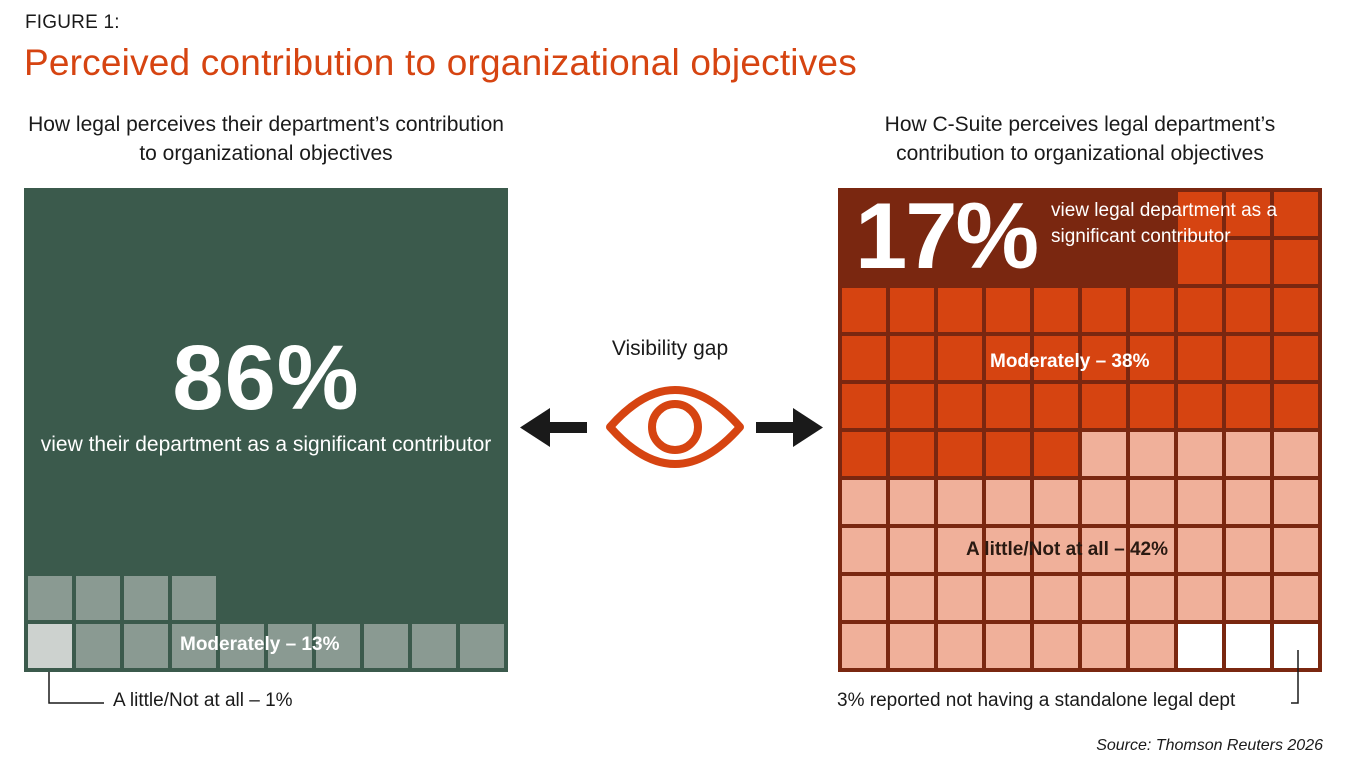 This screenshot has height=771, width=1350. What do you see at coordinates (789, 427) in the screenshot?
I see `arrow-right-icon` at bounding box center [789, 427].